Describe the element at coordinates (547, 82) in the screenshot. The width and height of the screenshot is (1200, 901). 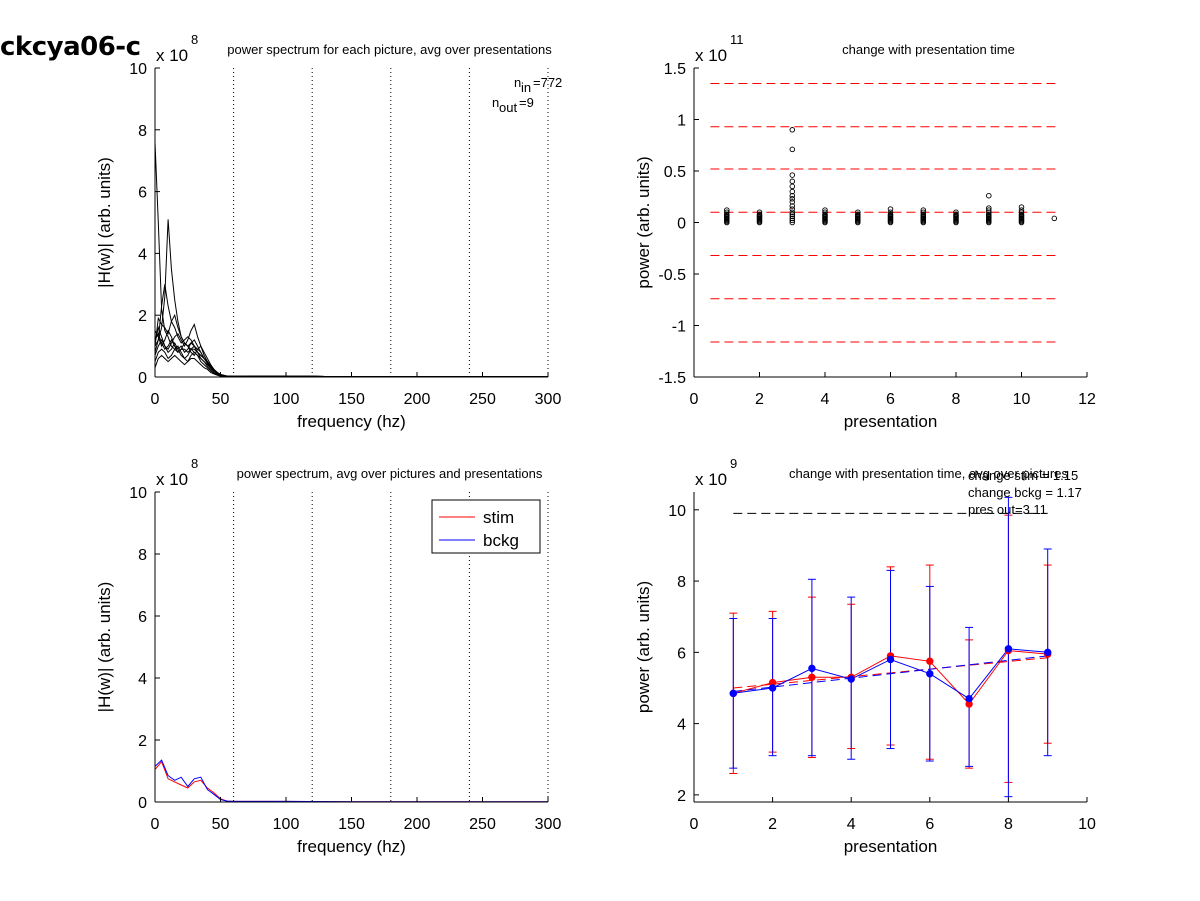
I see `n-in-value: =772` at that location.